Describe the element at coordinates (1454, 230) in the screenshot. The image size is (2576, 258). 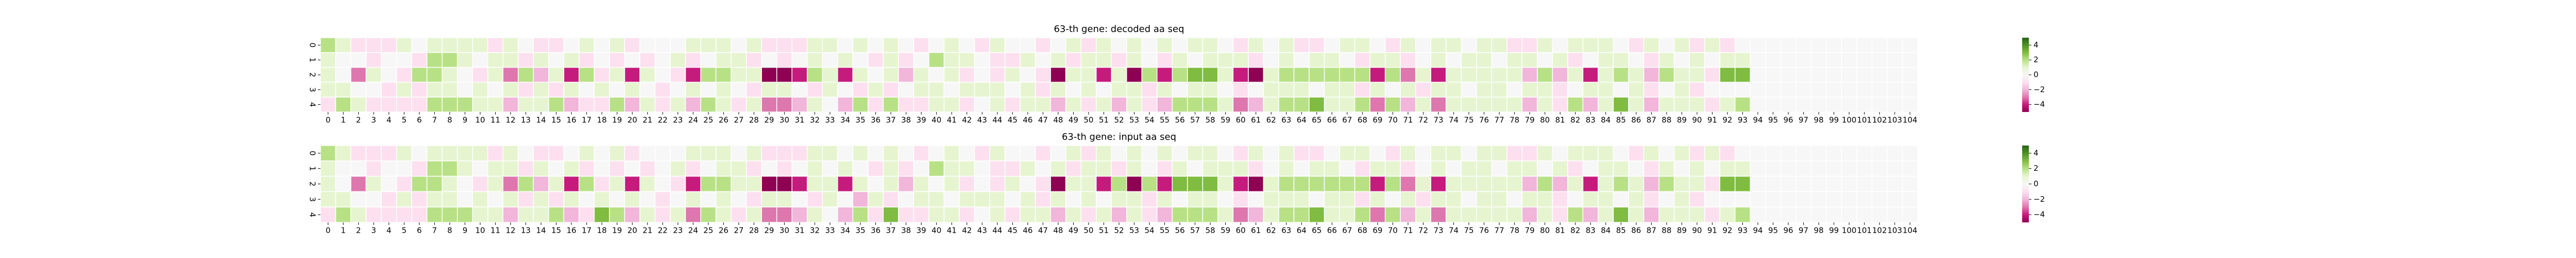
I see `x-tick-label: 74` at that location.